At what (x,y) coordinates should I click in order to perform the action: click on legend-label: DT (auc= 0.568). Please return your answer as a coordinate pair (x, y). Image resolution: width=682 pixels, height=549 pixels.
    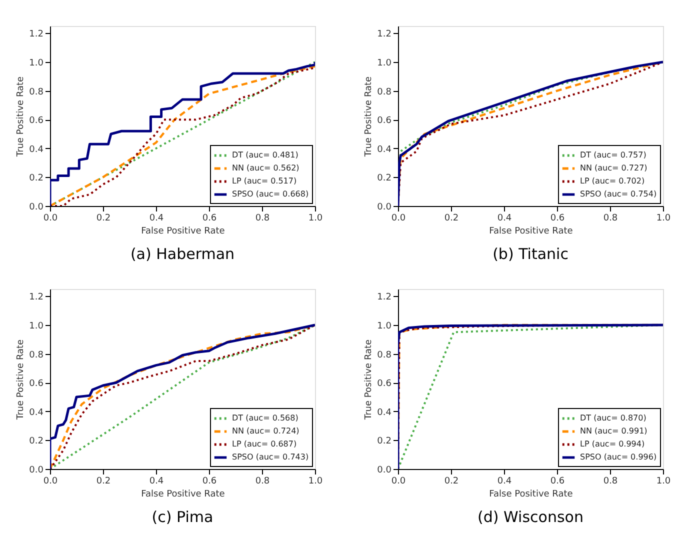
    Looking at the image, I should click on (265, 418).